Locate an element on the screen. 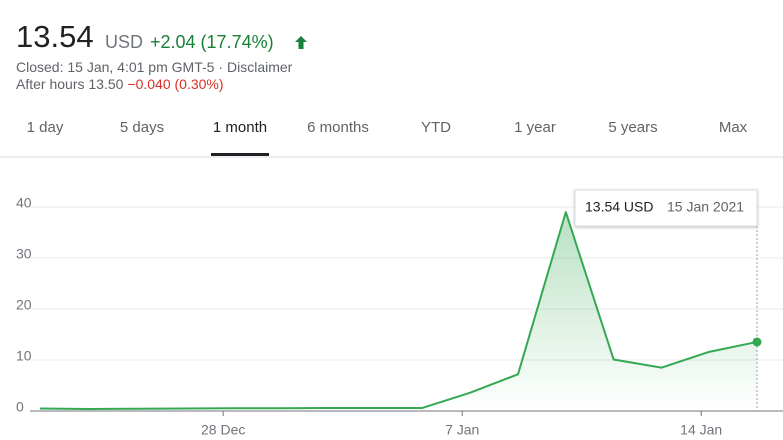 This screenshot has width=783, height=440. tooltip-box is located at coordinates (666, 208).